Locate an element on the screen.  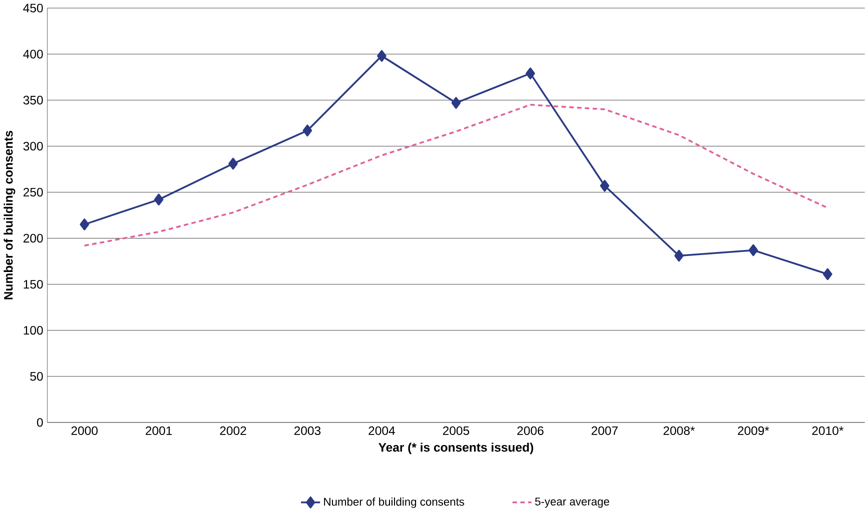
x-tick-label: 2002 is located at coordinates (233, 431).